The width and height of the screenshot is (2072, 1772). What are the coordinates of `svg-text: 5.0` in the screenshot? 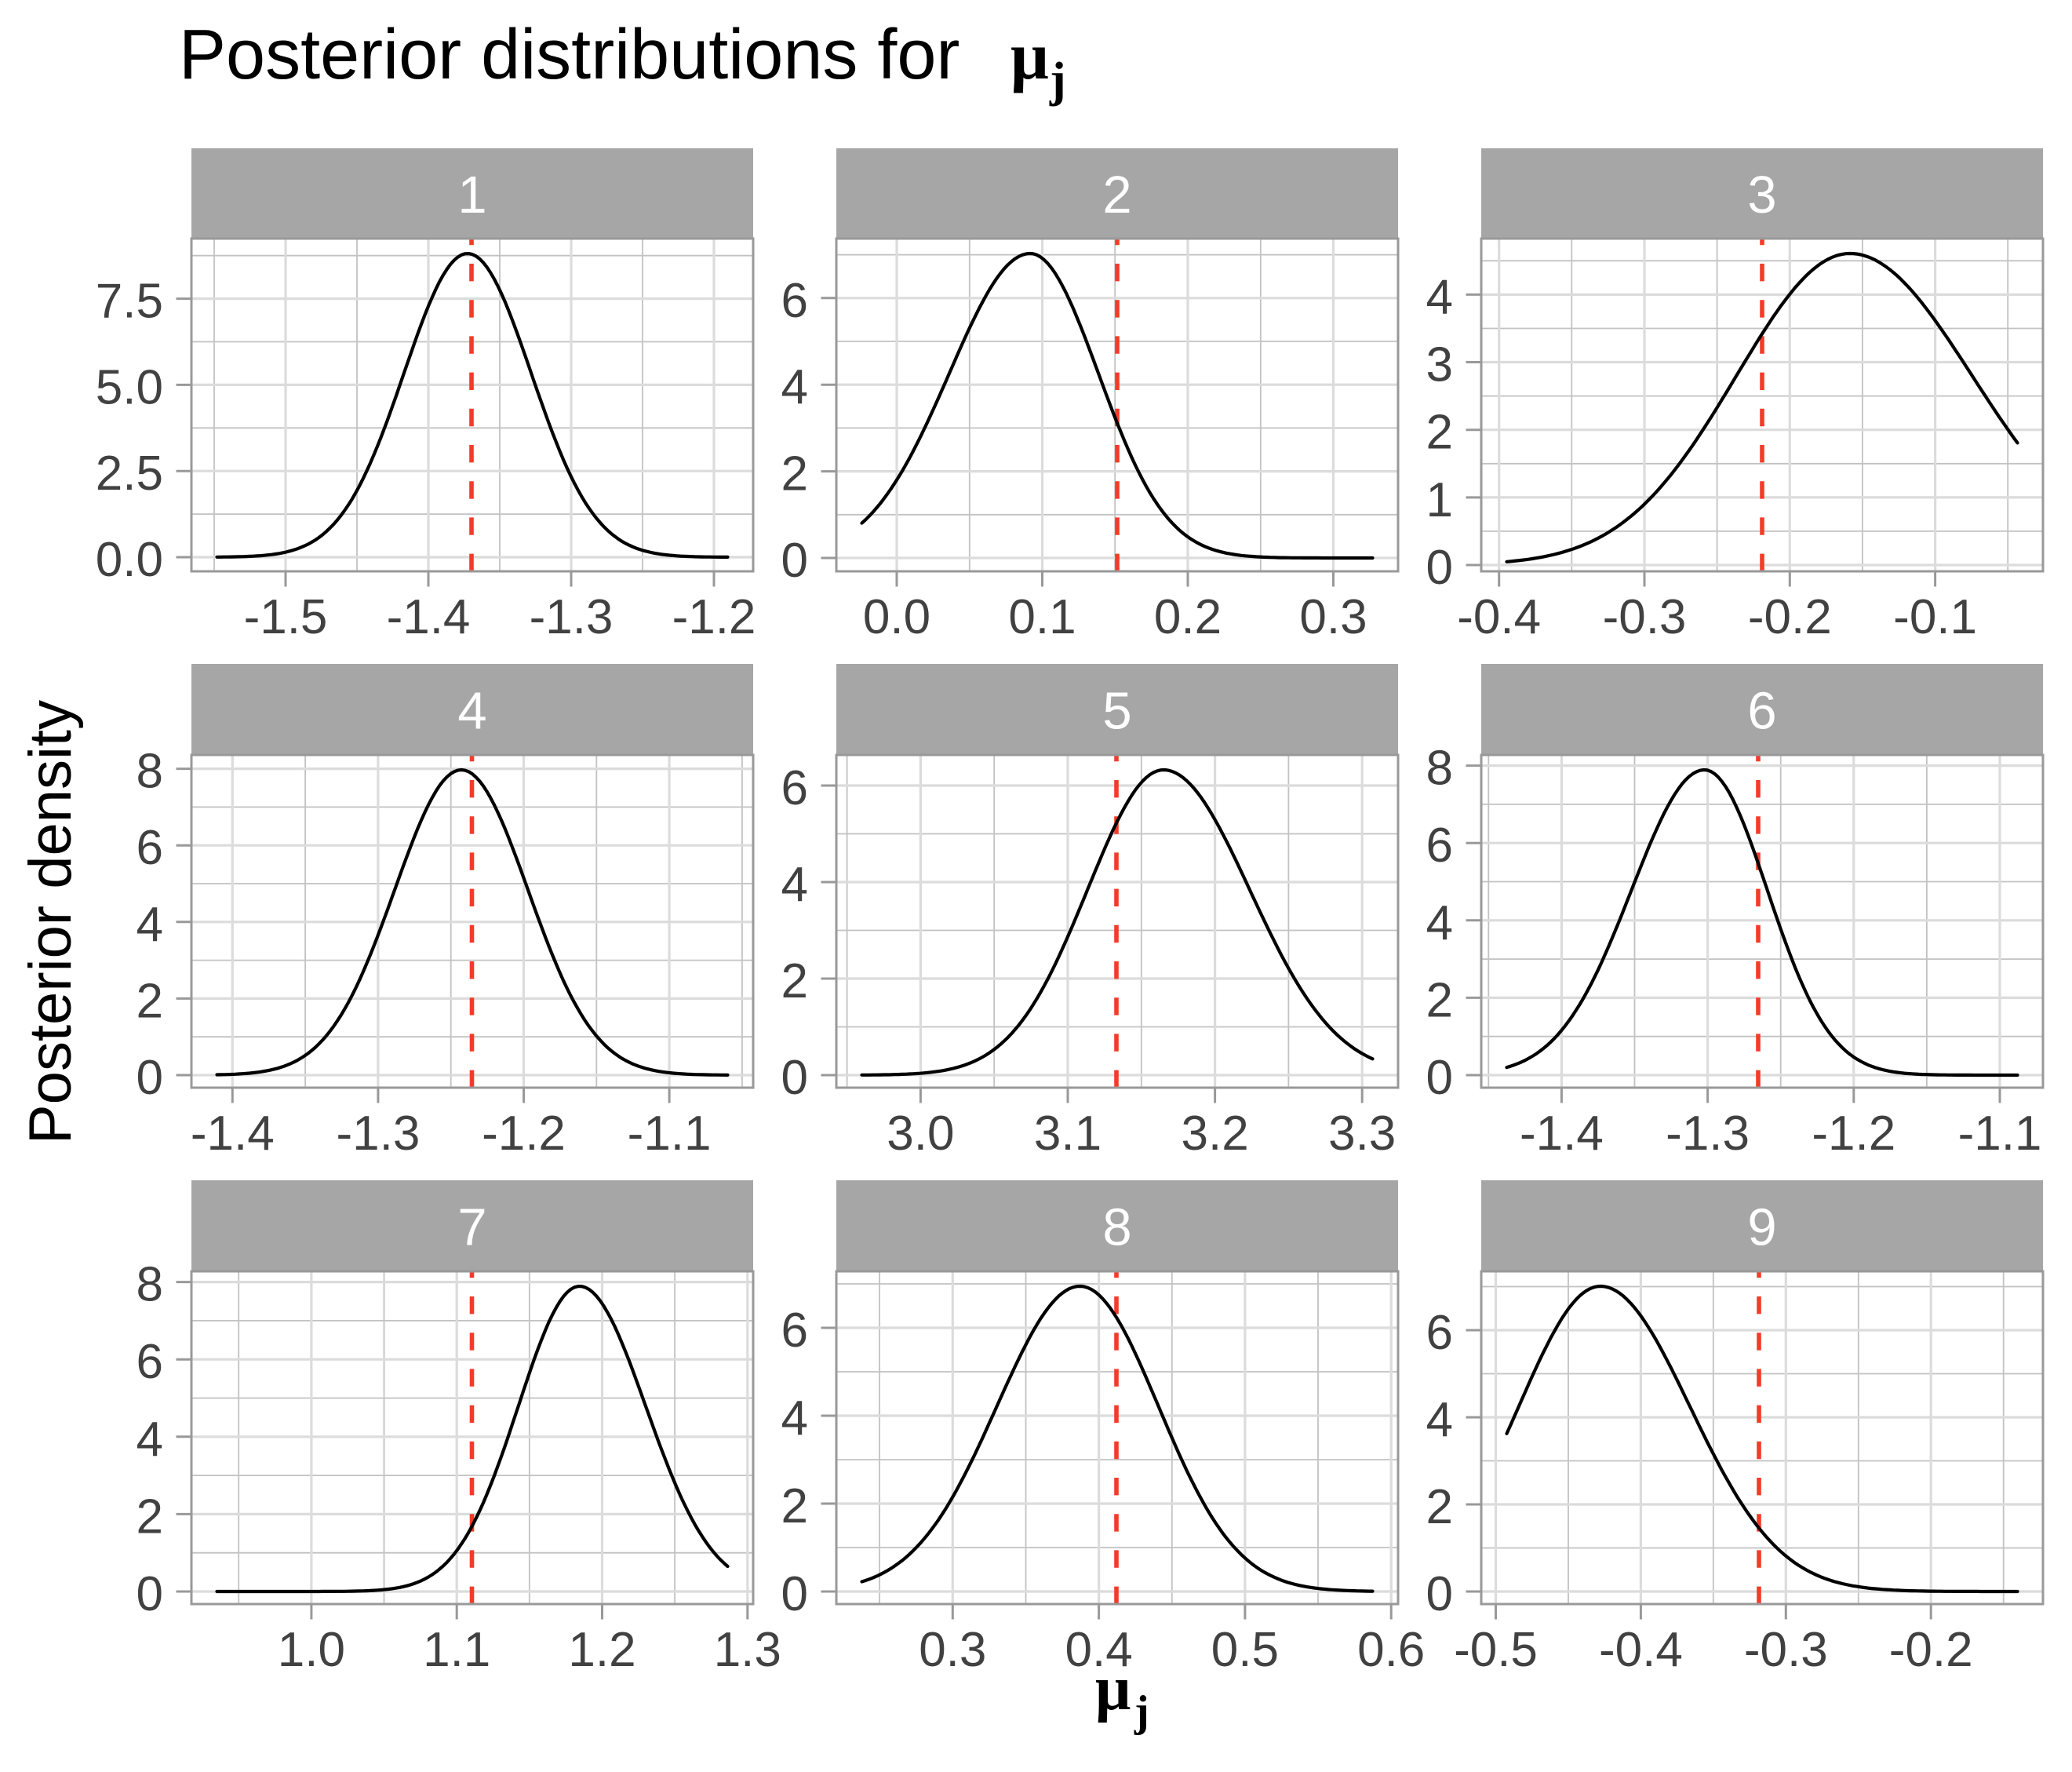 It's located at (129, 387).